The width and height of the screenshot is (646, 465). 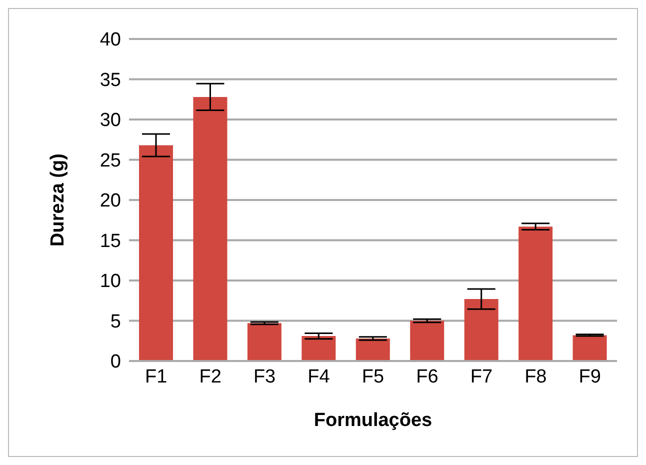 What do you see at coordinates (210, 377) in the screenshot?
I see `x-tick-label: F2` at bounding box center [210, 377].